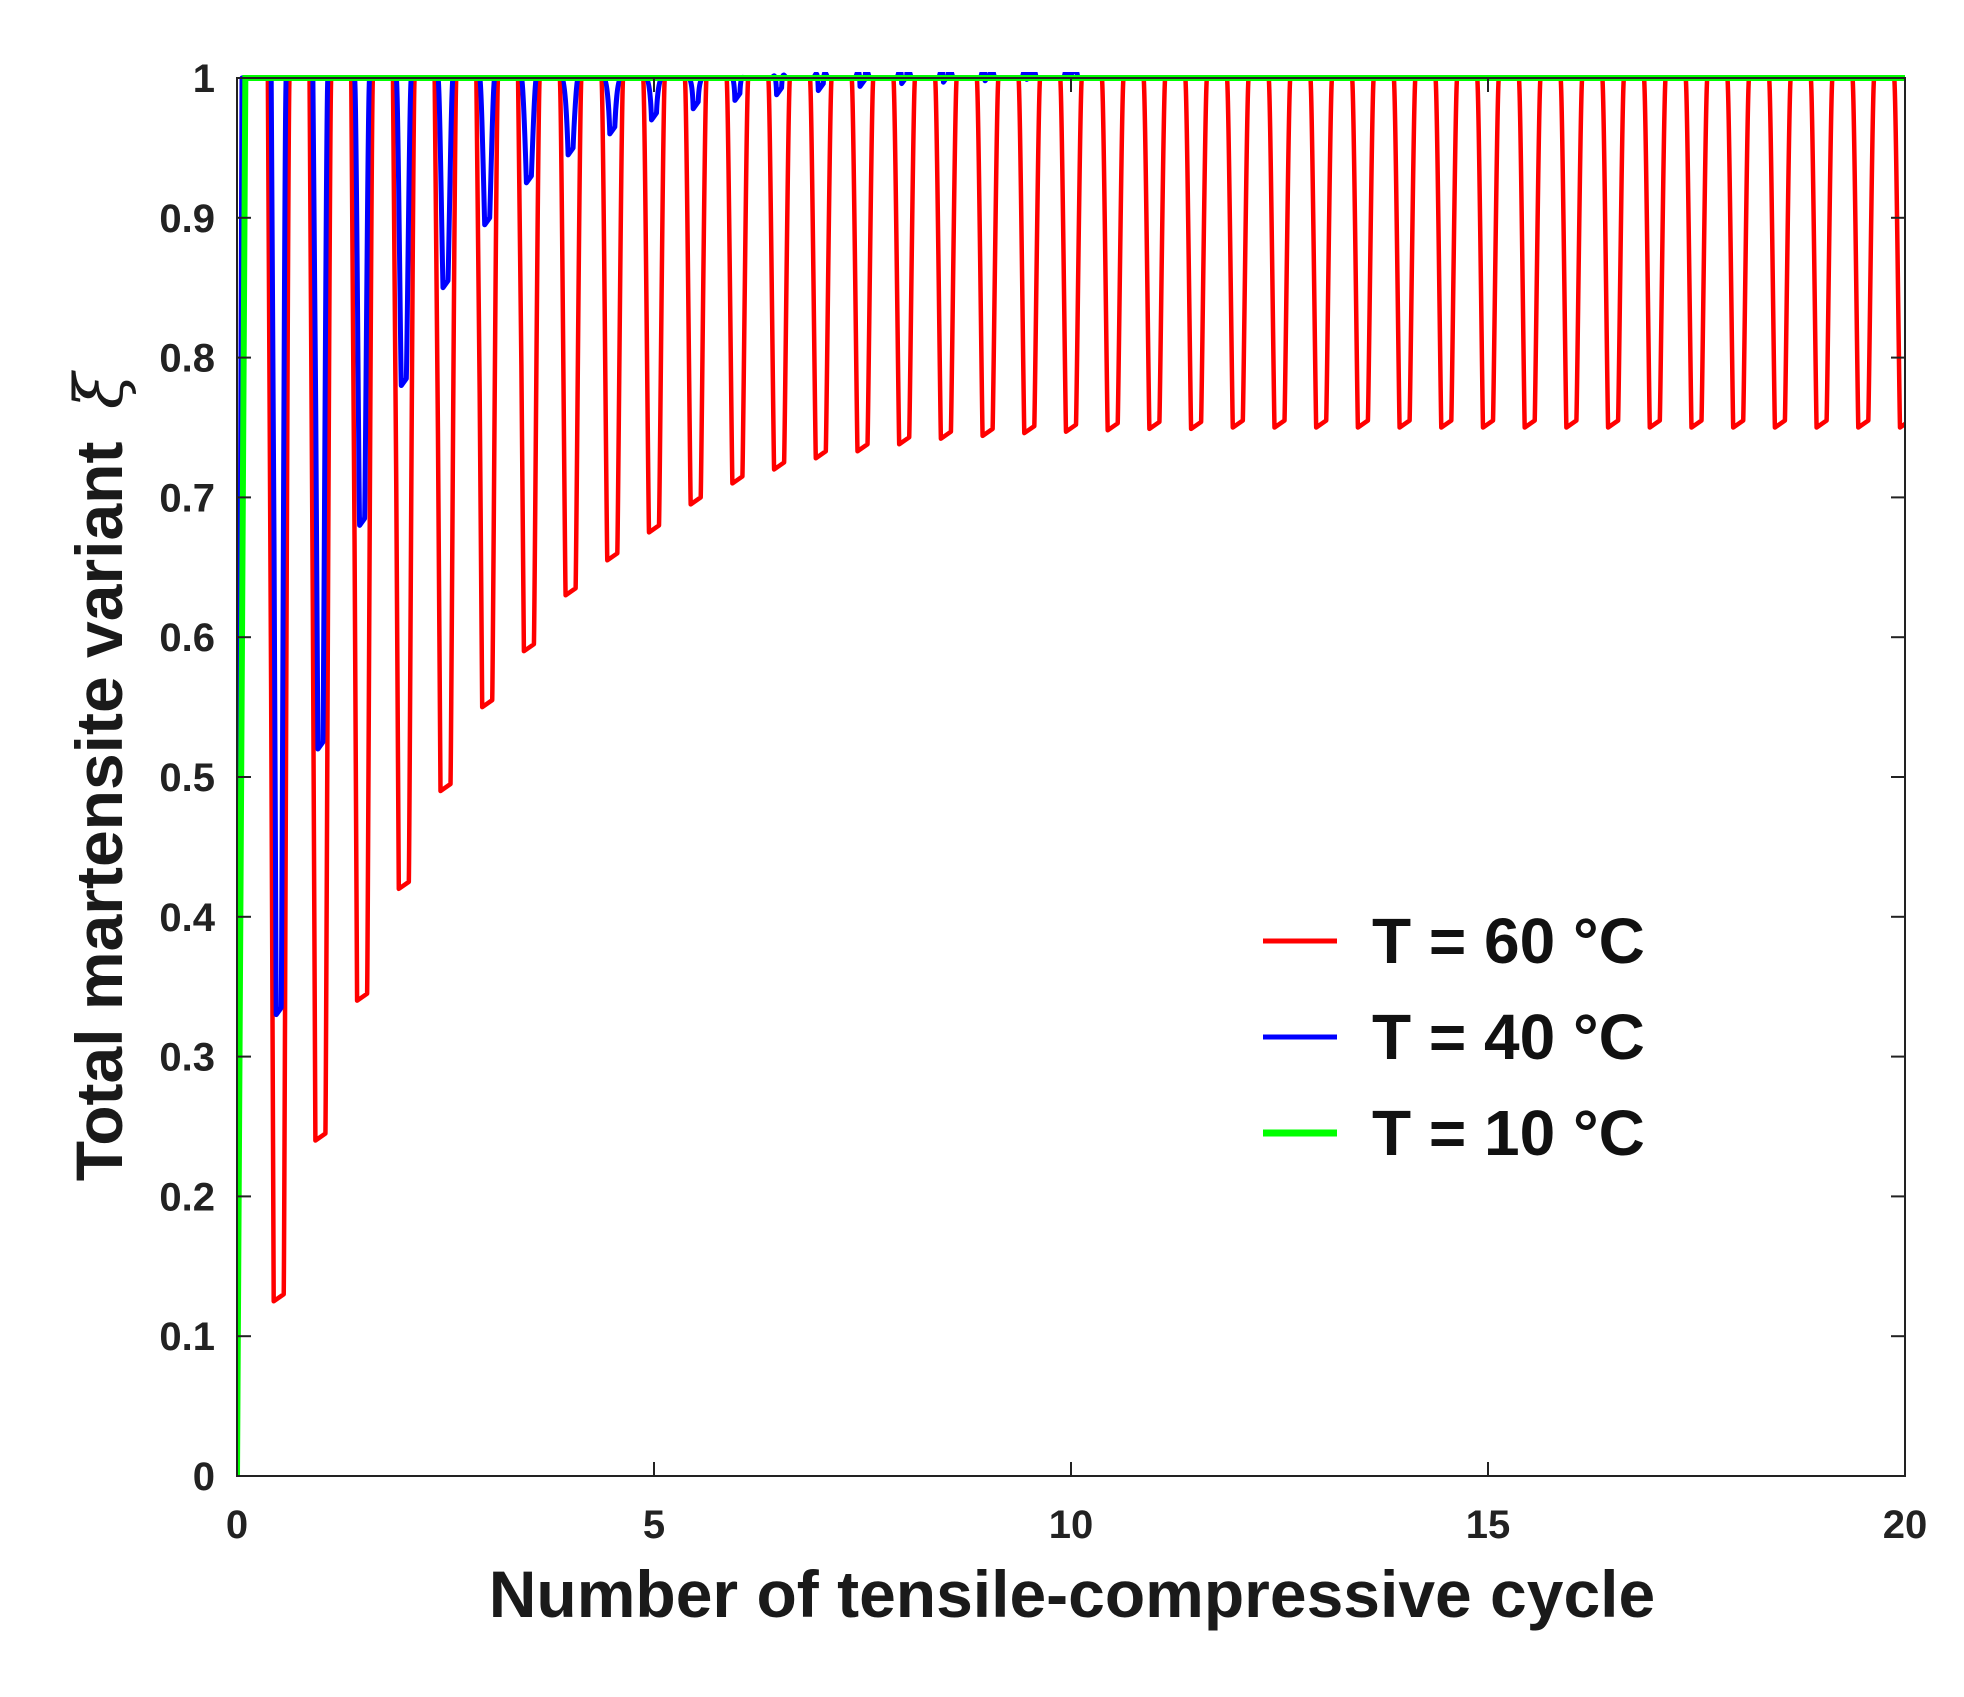 This screenshot has width=1964, height=1697. I want to click on legend-label-40c: T = 40 °C, so click(1508, 1037).